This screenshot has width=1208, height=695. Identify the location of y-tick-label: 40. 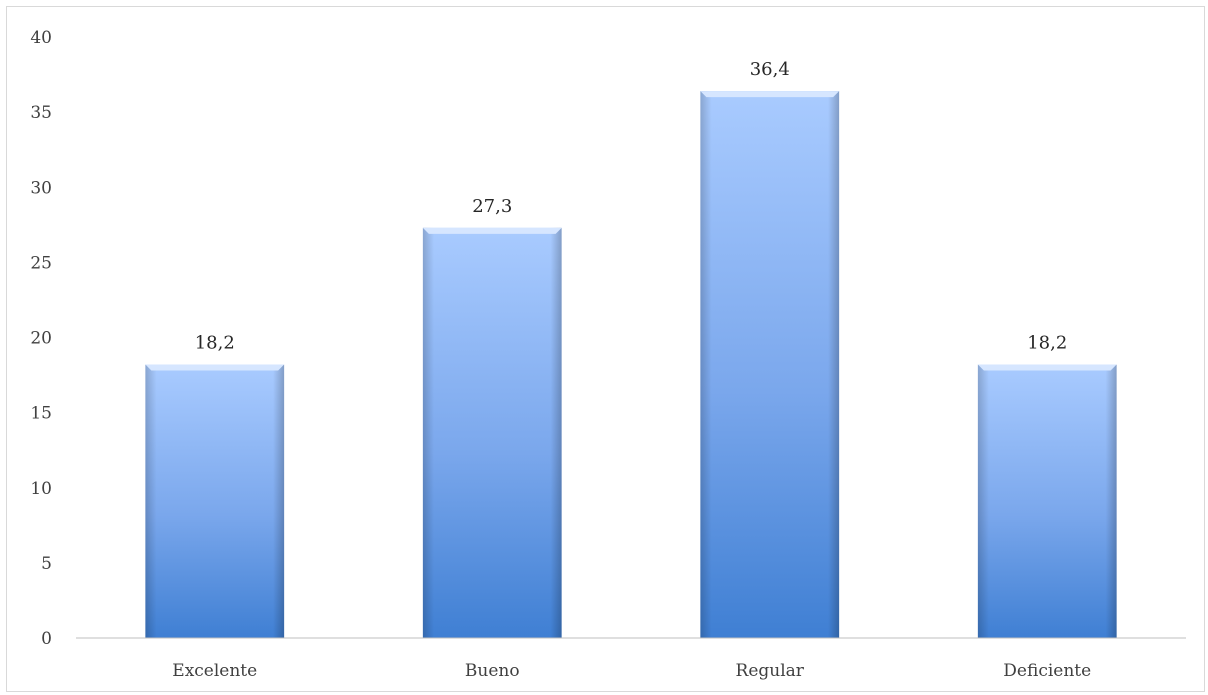
(41, 38).